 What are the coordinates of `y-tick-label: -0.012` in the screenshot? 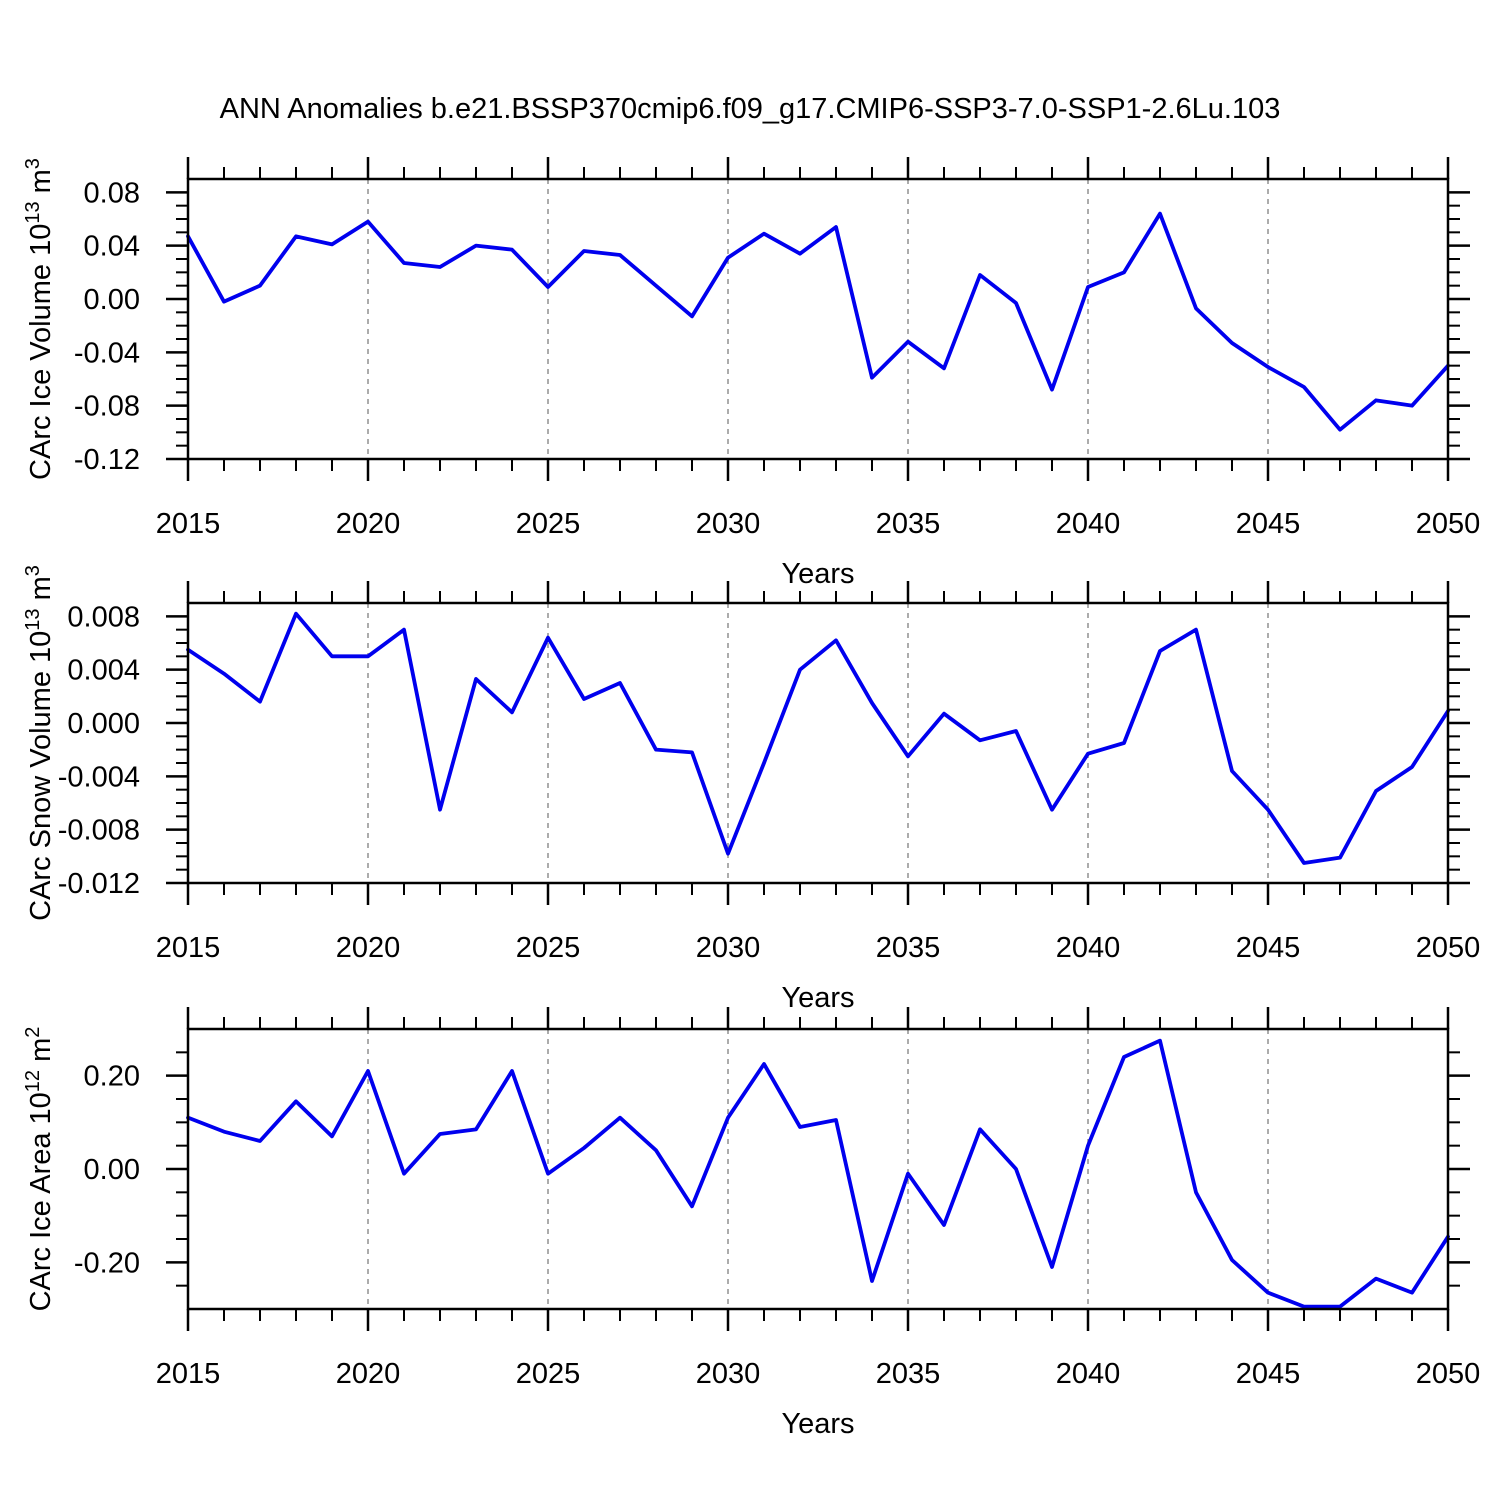 It's located at (99, 884).